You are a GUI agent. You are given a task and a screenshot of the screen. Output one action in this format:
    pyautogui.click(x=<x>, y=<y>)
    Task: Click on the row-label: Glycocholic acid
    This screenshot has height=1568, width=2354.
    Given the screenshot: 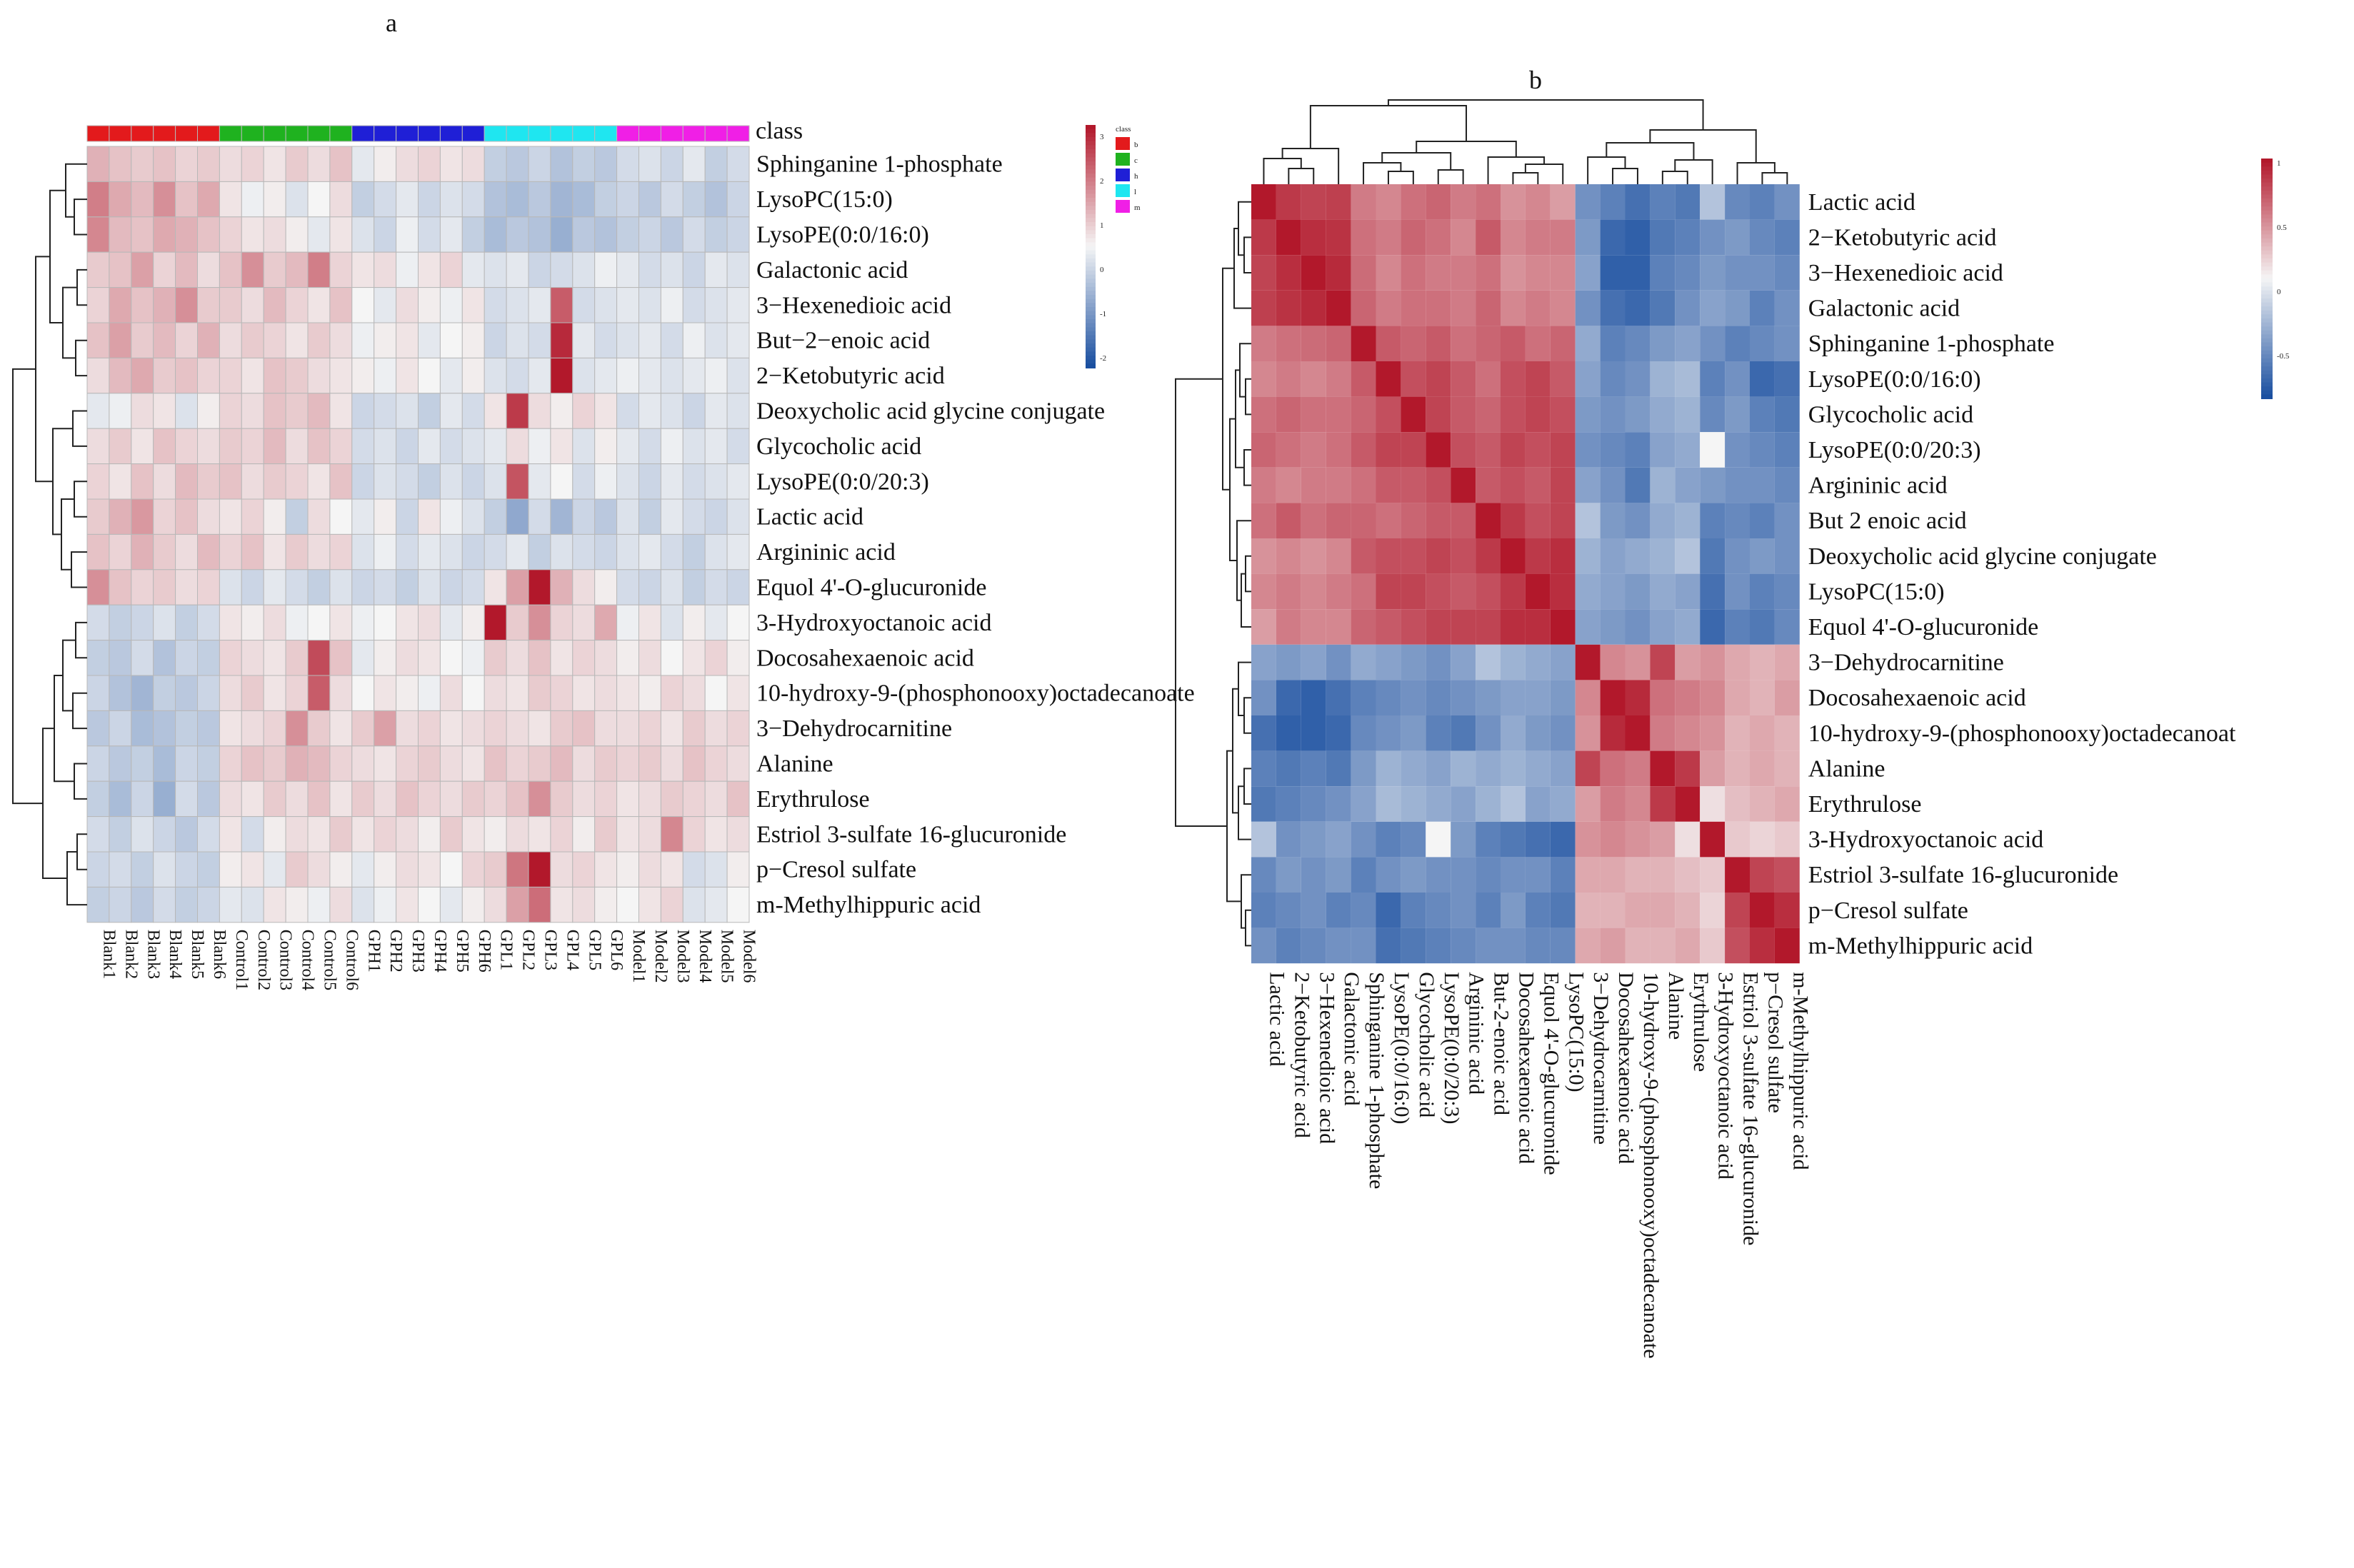 What is the action you would take?
    pyautogui.click(x=838, y=446)
    